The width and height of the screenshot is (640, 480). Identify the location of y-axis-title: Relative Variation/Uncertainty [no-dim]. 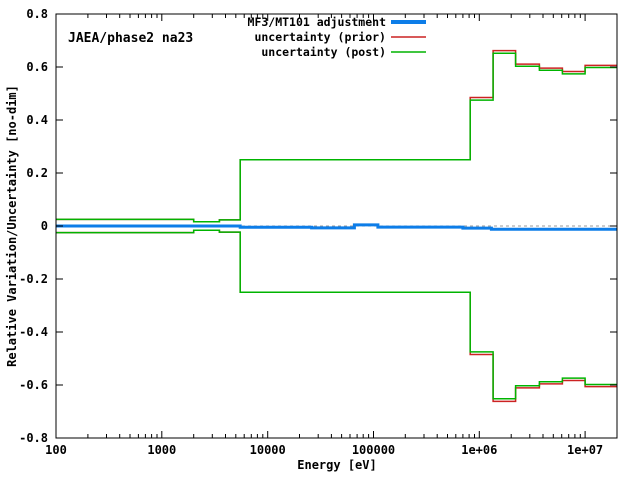
(12, 226).